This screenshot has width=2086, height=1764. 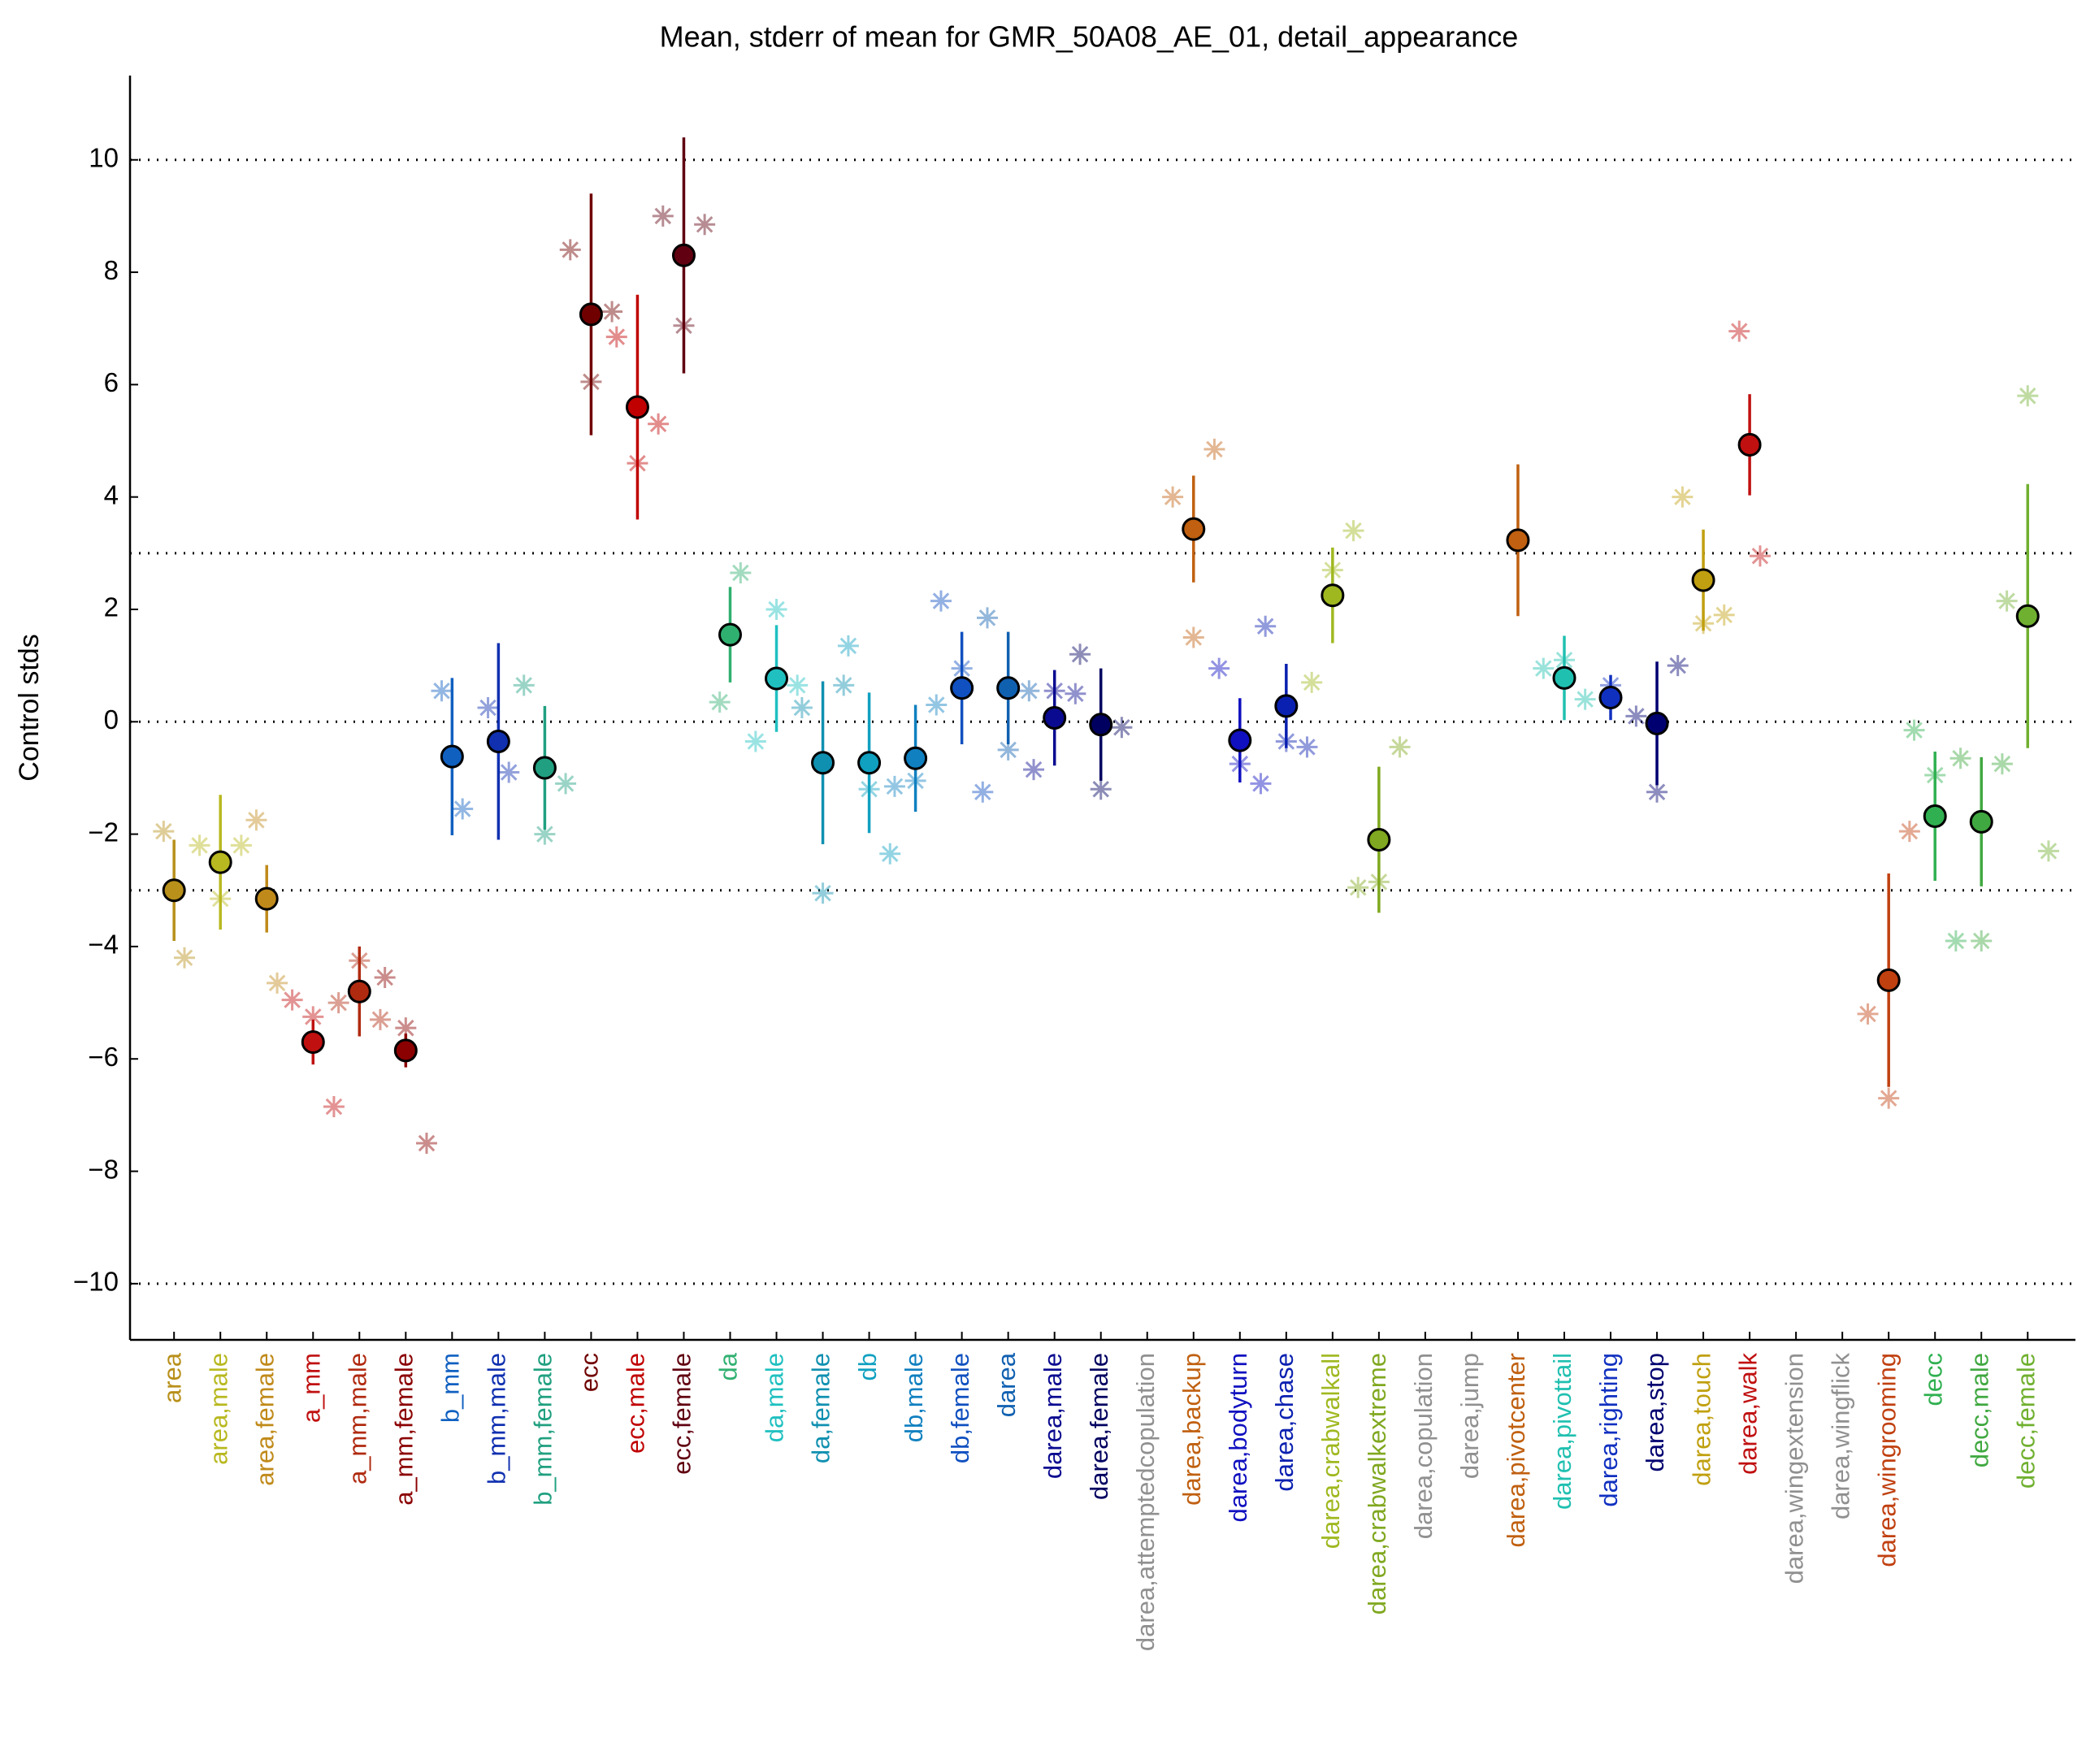 What do you see at coordinates (1933, 1379) in the screenshot?
I see `x-tick-label: decc` at bounding box center [1933, 1379].